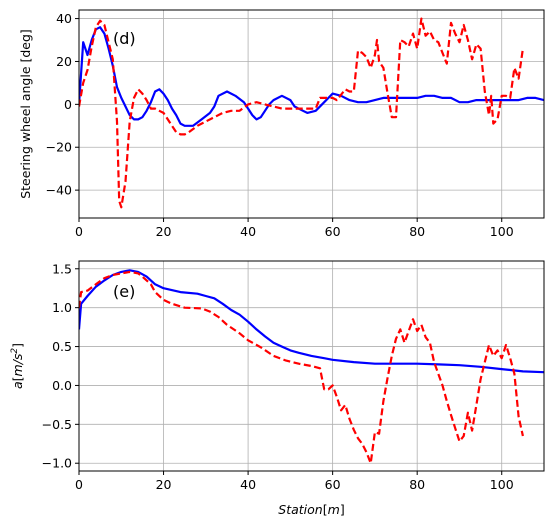 The height and width of the screenshot is (527, 553). What do you see at coordinates (68, 104) in the screenshot?
I see `y-tick-label: 0` at bounding box center [68, 104].